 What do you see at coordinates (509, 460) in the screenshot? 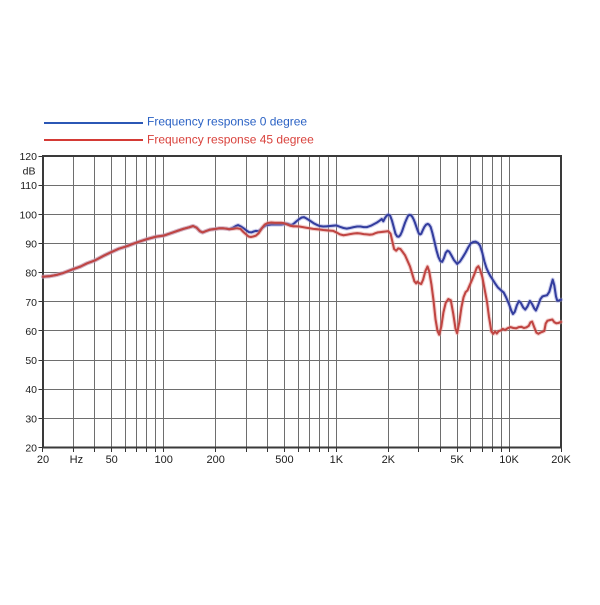
I see `svg-text: 10K` at bounding box center [509, 460].